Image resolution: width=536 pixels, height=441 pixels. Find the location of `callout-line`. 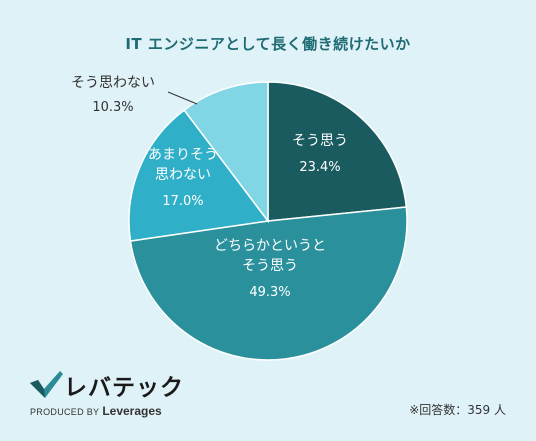

callout-line is located at coordinates (182, 98).